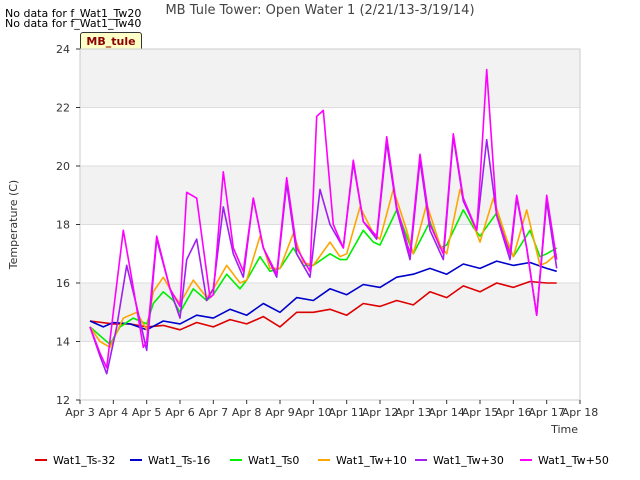 This screenshot has width=640, height=480. Describe the element at coordinates (63, 225) in the screenshot. I see `y-tick-label: 18` at that location.